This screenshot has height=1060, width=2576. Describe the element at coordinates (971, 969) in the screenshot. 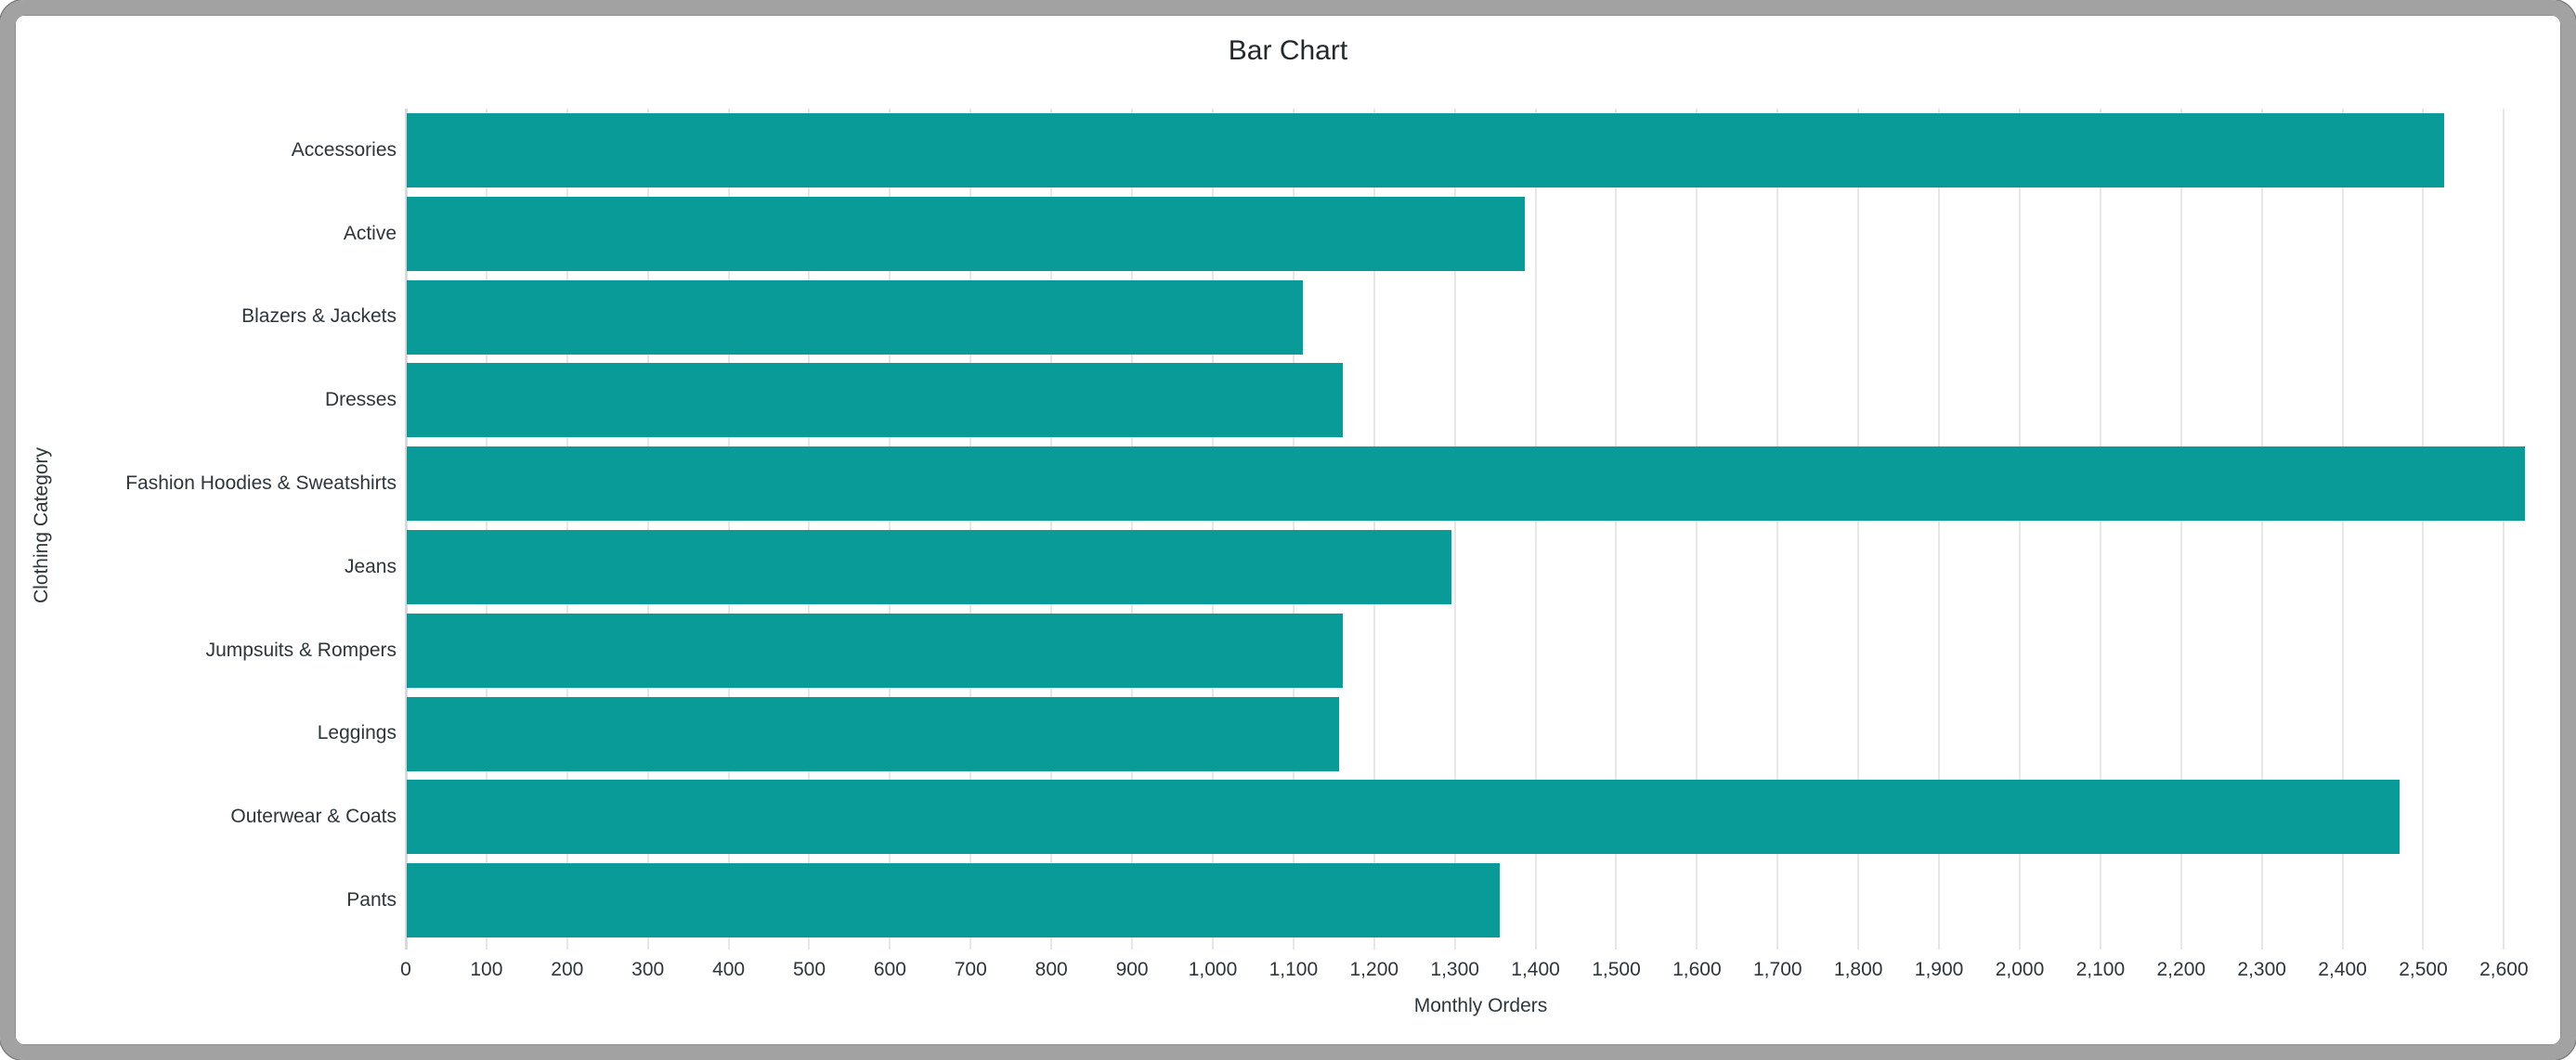

I see `x-tick-label-700: 700` at that location.